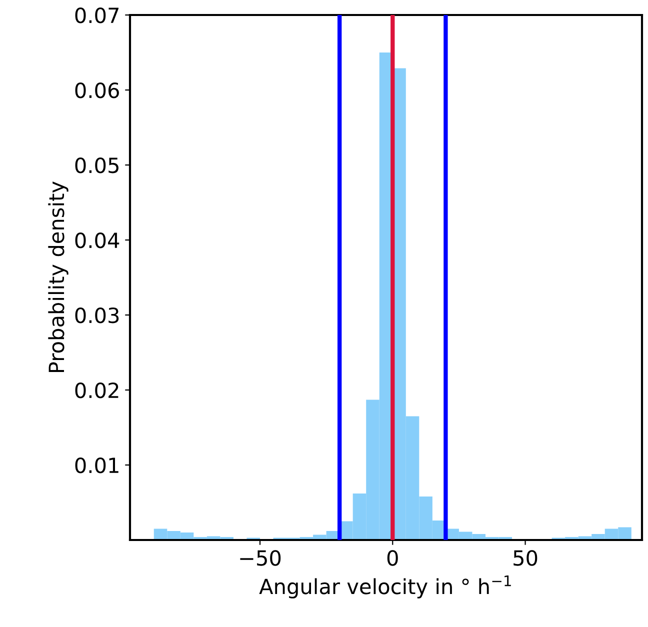 This screenshot has height=627, width=648. I want to click on x-tick-label: 0, so click(392, 558).